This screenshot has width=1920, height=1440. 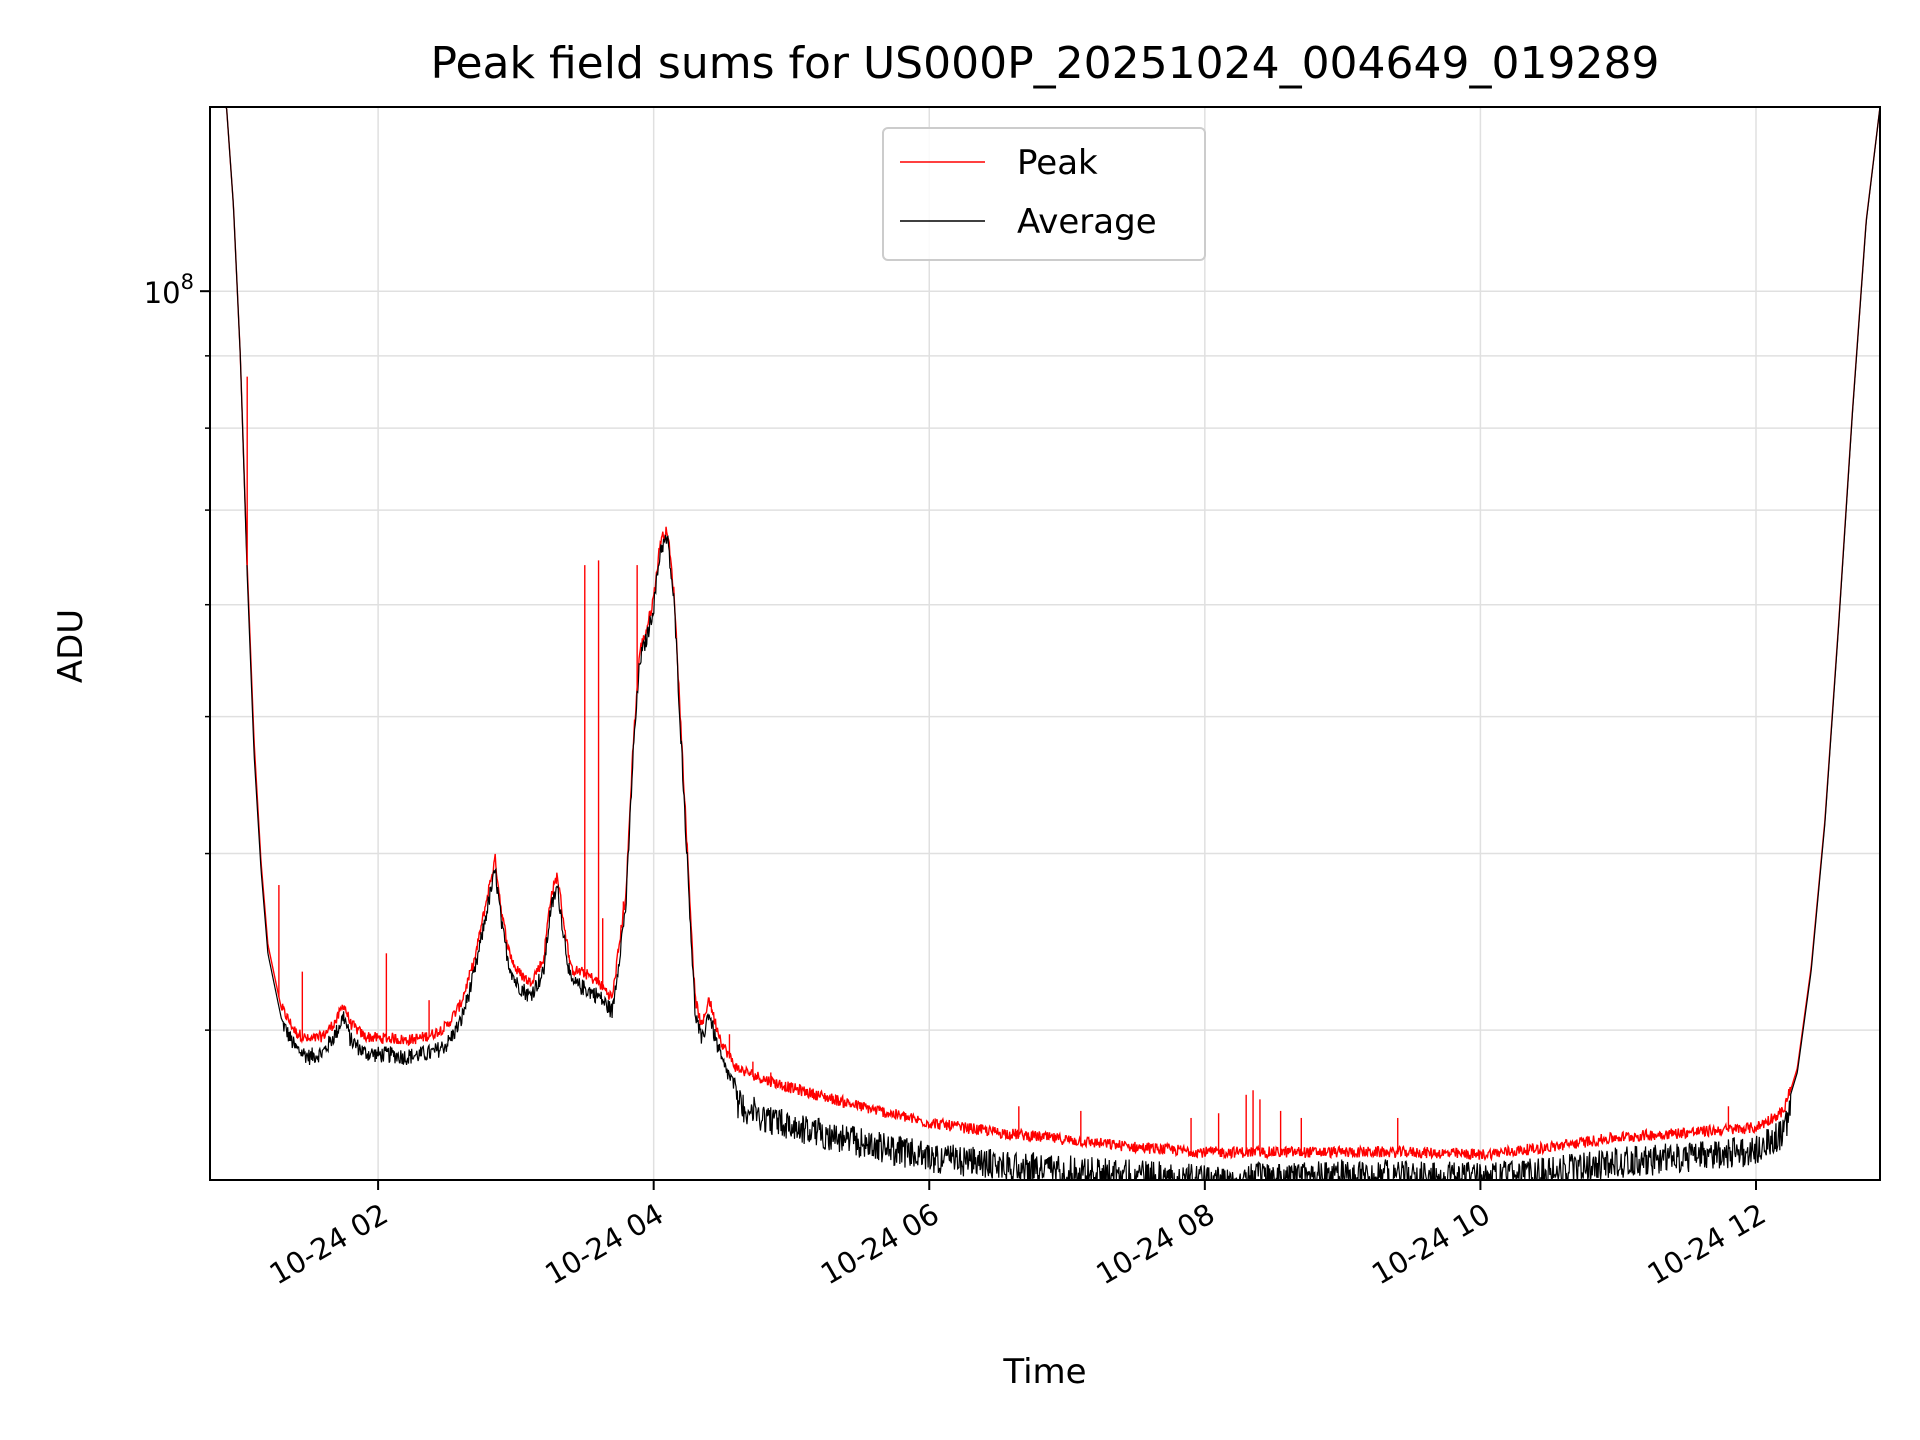 I want to click on y-tick-base: 10, so click(x=162, y=293).